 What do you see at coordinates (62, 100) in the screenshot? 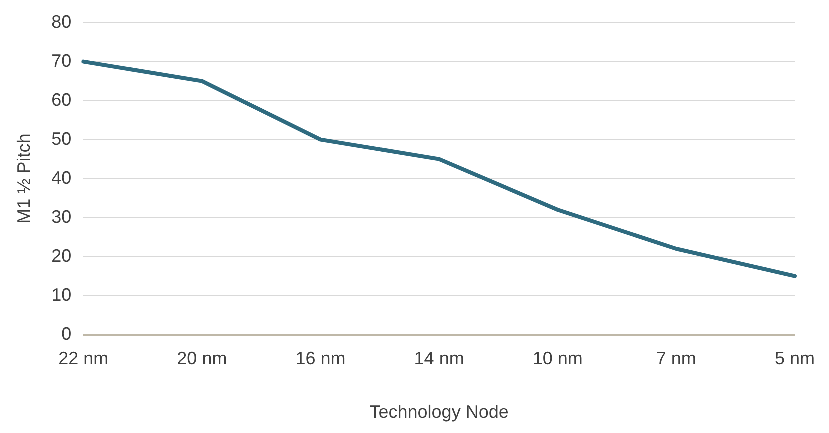
I see `y-tick-label: 60` at bounding box center [62, 100].